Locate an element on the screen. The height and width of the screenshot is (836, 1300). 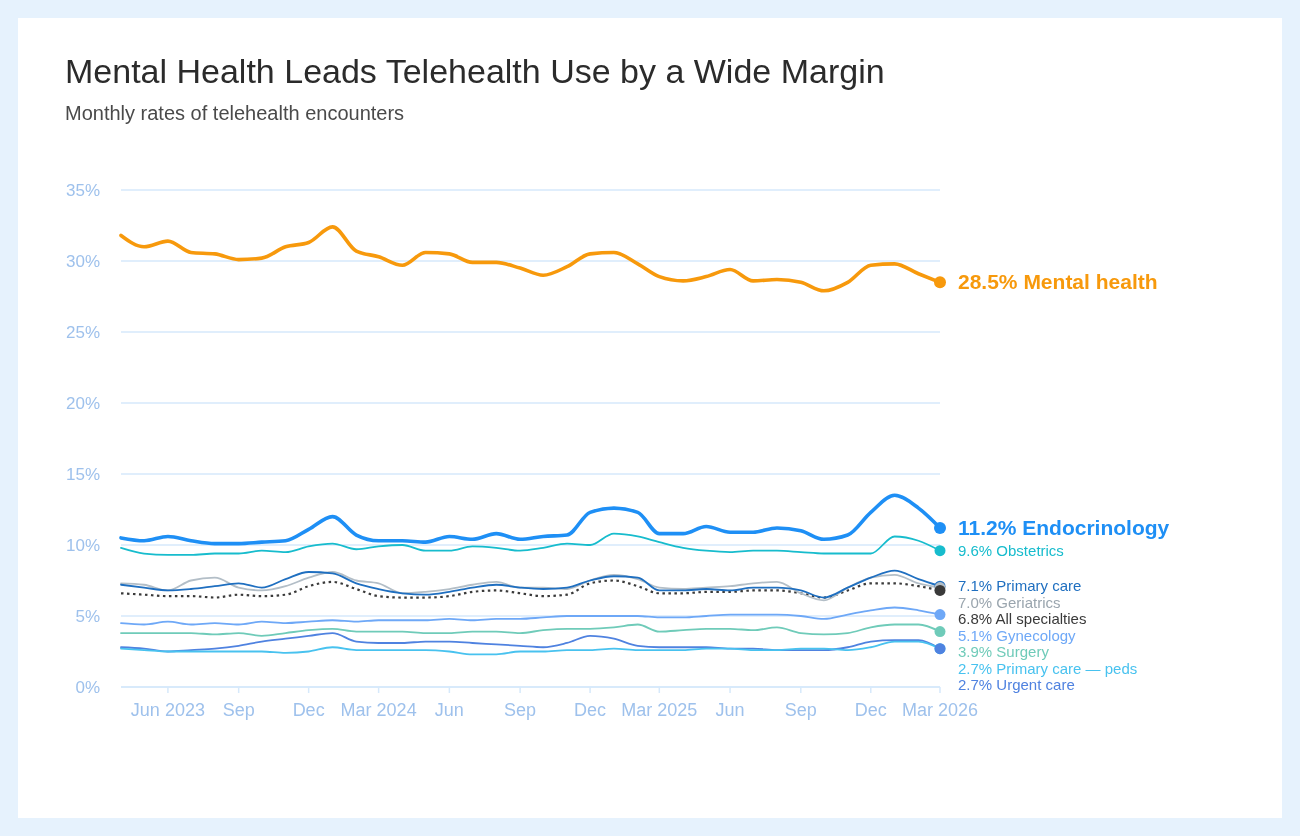
text: 9.6% Obstetrics is located at coordinates (1011, 550).